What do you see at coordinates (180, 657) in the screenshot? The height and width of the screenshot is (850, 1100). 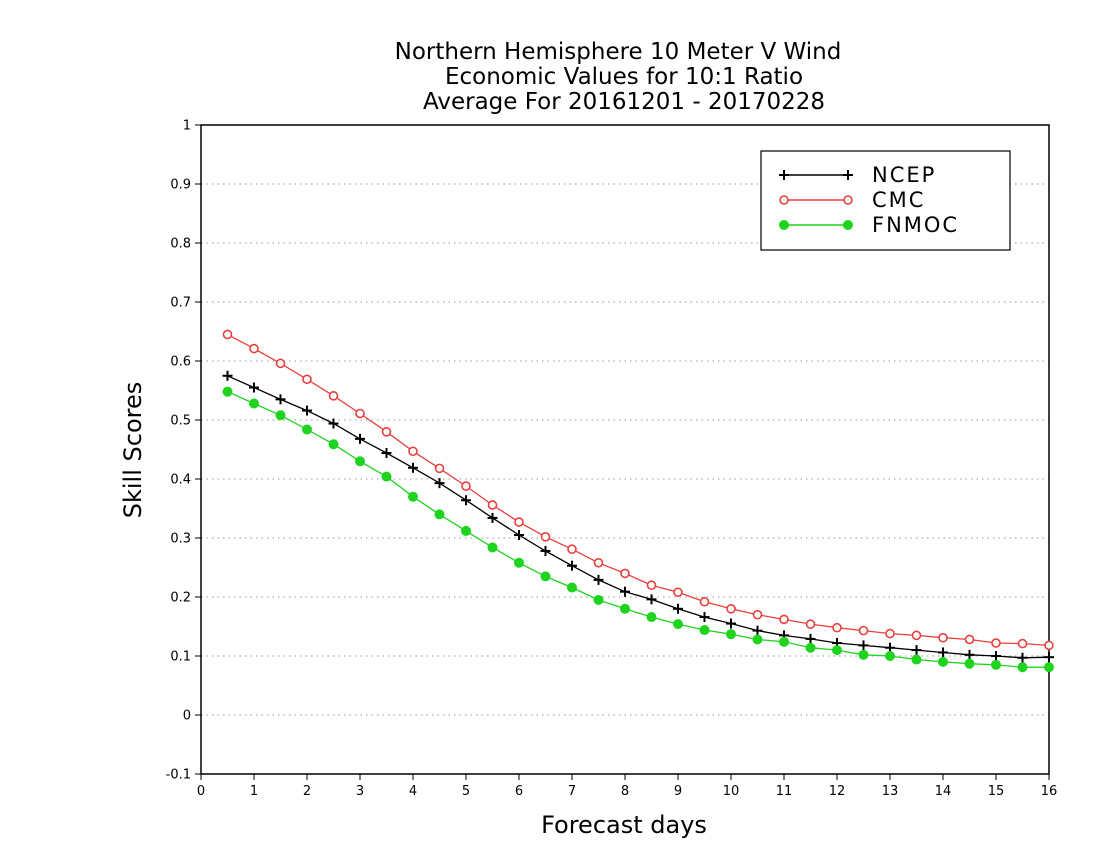 I see `y-tick-label: 0.1` at bounding box center [180, 657].